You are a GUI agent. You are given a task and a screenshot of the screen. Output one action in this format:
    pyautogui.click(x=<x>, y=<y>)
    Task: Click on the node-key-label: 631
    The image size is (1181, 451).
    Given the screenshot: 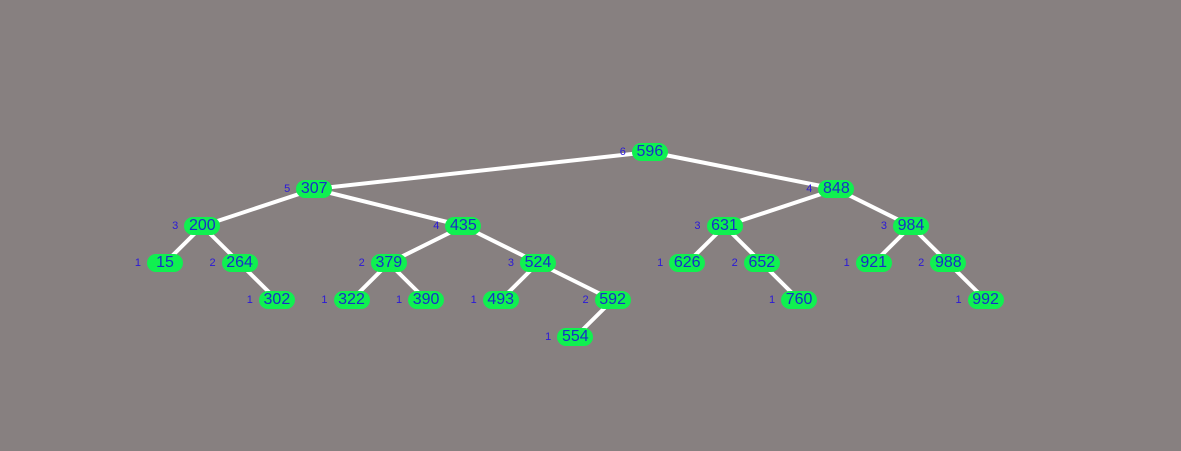 What is the action you would take?
    pyautogui.click(x=724, y=225)
    